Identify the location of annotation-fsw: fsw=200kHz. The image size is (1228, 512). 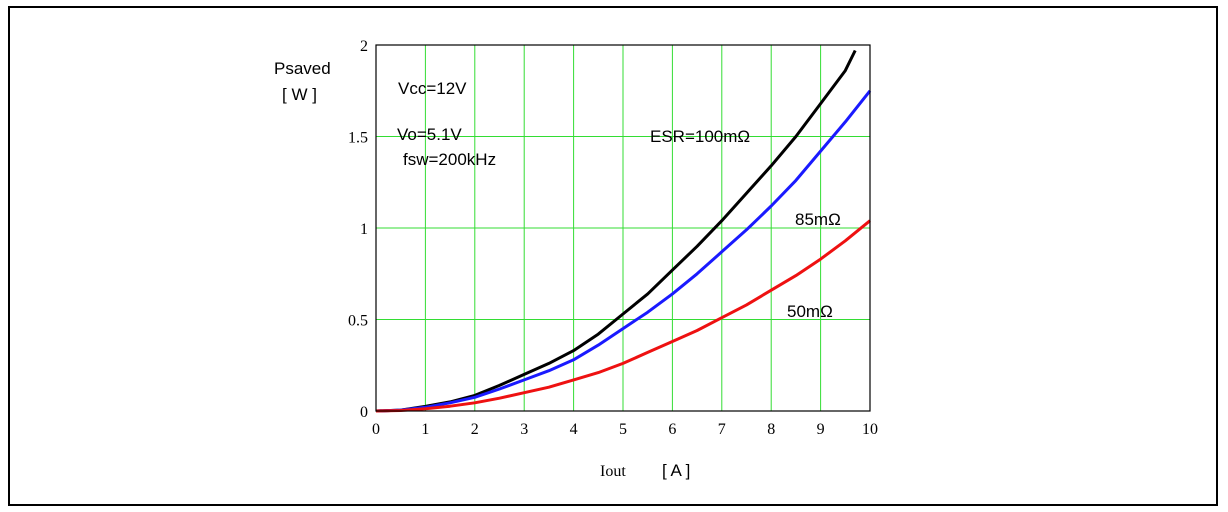
(449, 159).